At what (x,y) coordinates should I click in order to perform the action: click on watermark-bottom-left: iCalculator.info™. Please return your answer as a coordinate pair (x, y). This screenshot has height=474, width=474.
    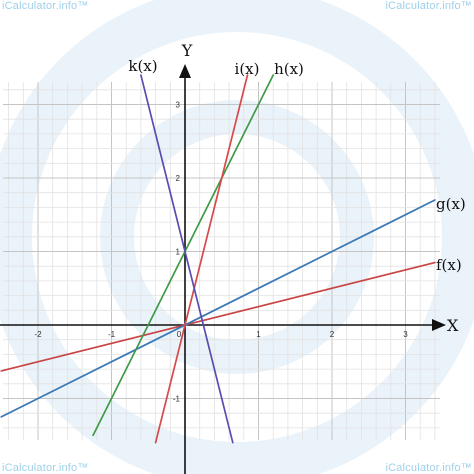
    Looking at the image, I should click on (45, 468).